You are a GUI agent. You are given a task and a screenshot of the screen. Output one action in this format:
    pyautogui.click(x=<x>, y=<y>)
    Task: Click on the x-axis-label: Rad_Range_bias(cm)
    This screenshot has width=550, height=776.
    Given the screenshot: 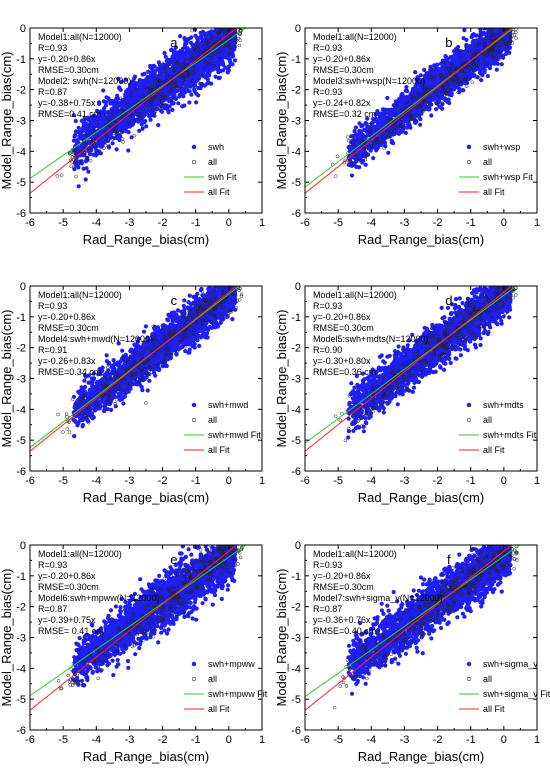 What is the action you would take?
    pyautogui.click(x=146, y=239)
    